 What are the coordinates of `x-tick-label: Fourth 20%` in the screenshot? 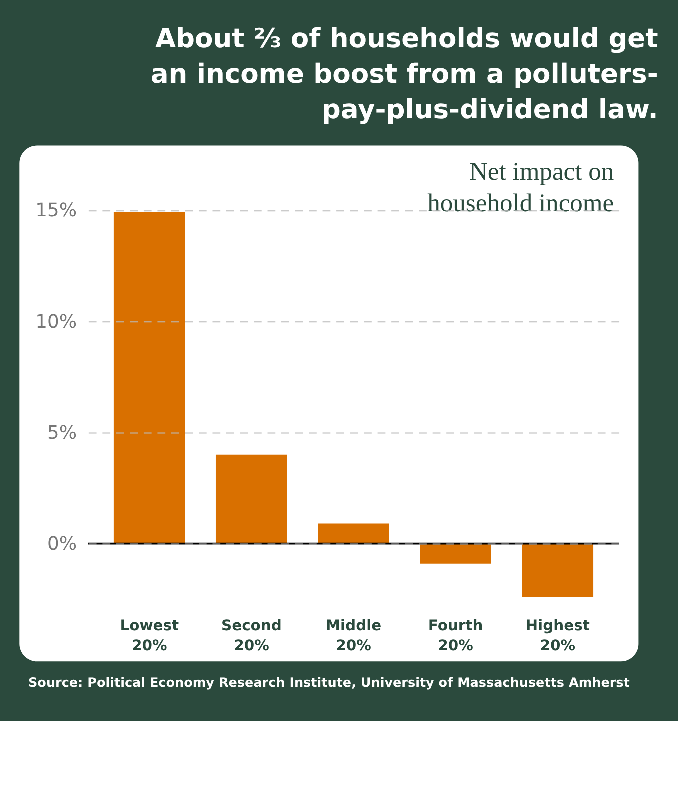 It's located at (456, 636).